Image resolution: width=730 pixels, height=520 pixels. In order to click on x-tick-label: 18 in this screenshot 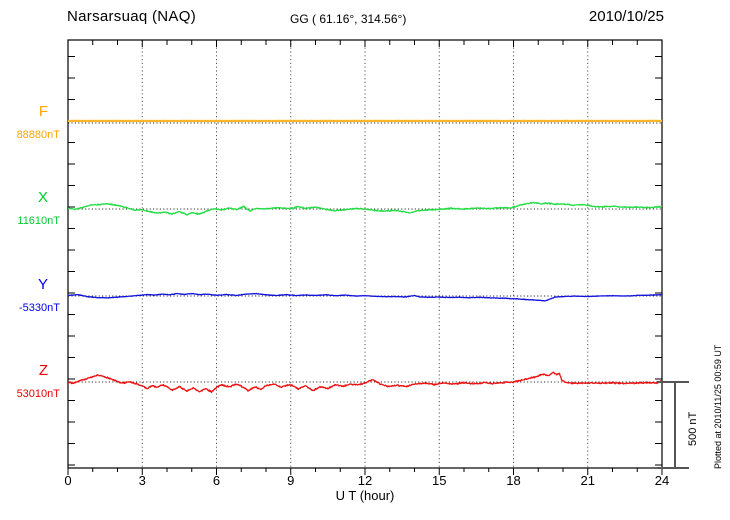, I will do `click(513, 480)`.